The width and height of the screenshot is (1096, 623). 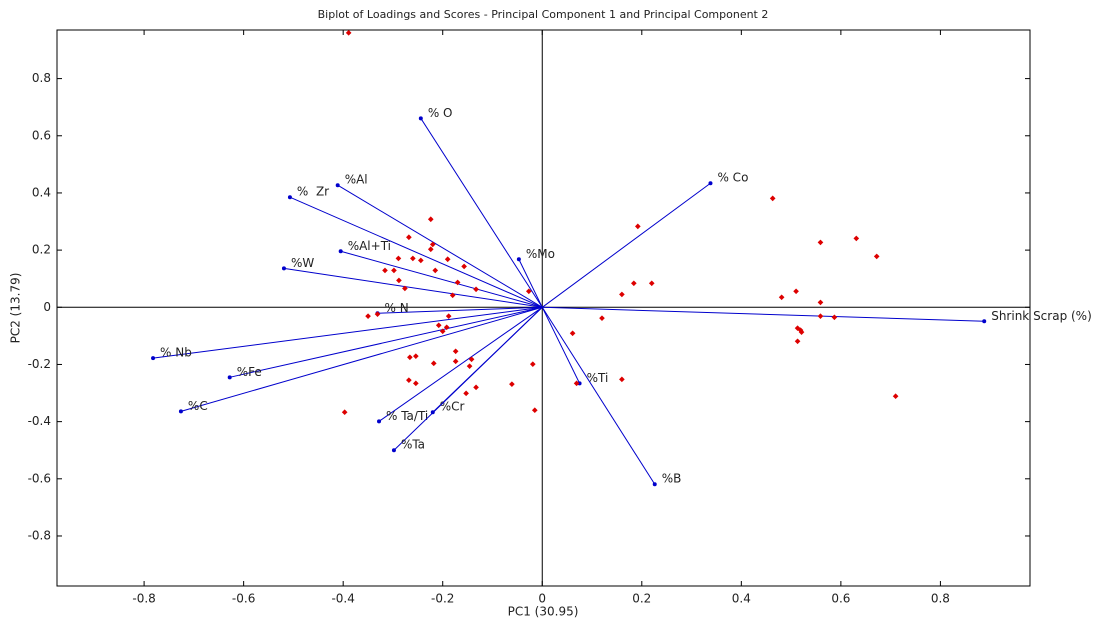 What do you see at coordinates (732, 178) in the screenshot?
I see `loading-label: % Co` at bounding box center [732, 178].